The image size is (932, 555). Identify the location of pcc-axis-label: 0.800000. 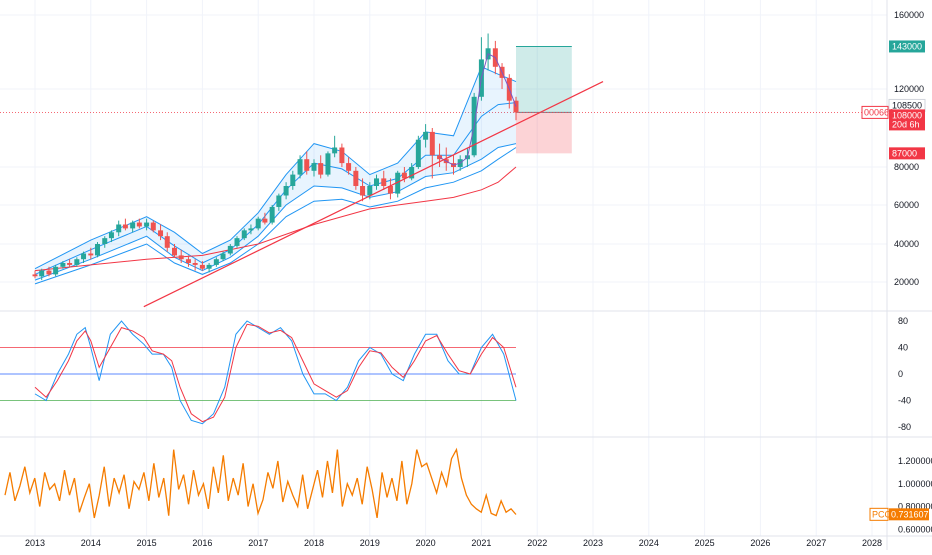
(915, 507).